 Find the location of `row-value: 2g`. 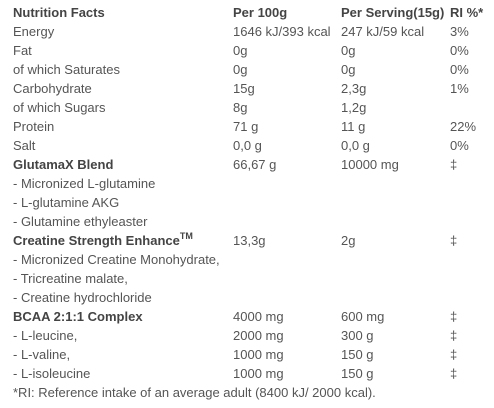

row-value: 2g is located at coordinates (348, 240).